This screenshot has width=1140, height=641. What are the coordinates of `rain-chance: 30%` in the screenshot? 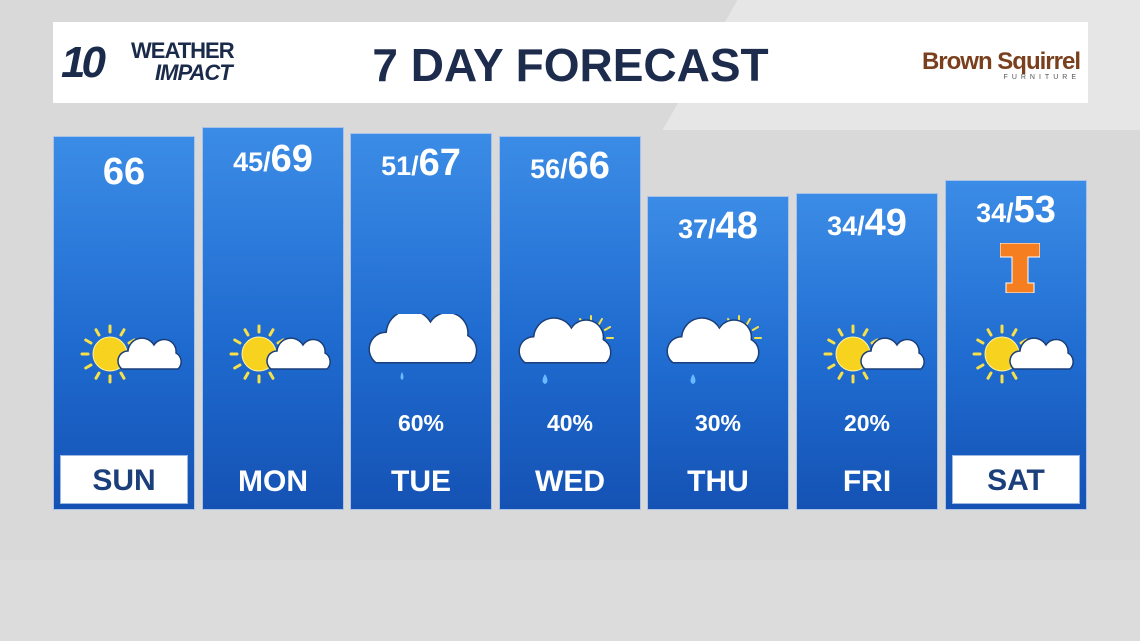 It's located at (718, 423).